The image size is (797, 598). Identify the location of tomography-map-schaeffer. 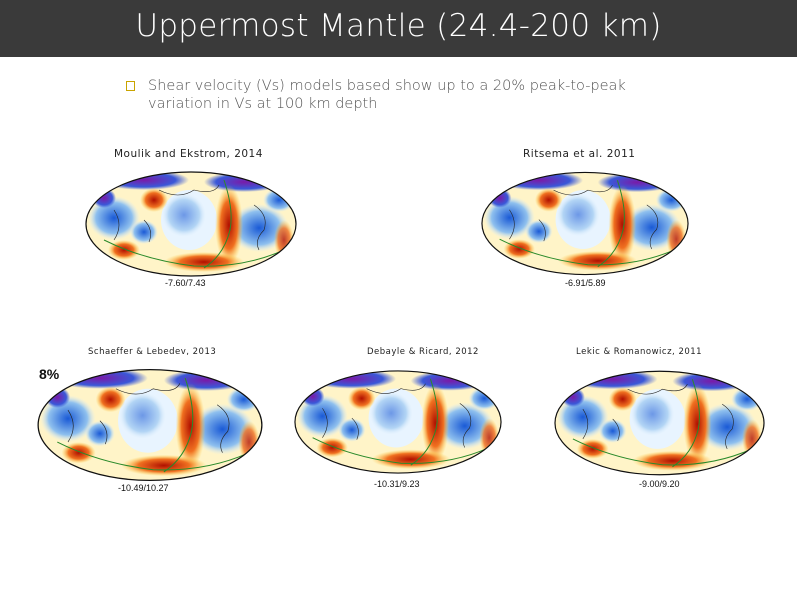
(150, 425).